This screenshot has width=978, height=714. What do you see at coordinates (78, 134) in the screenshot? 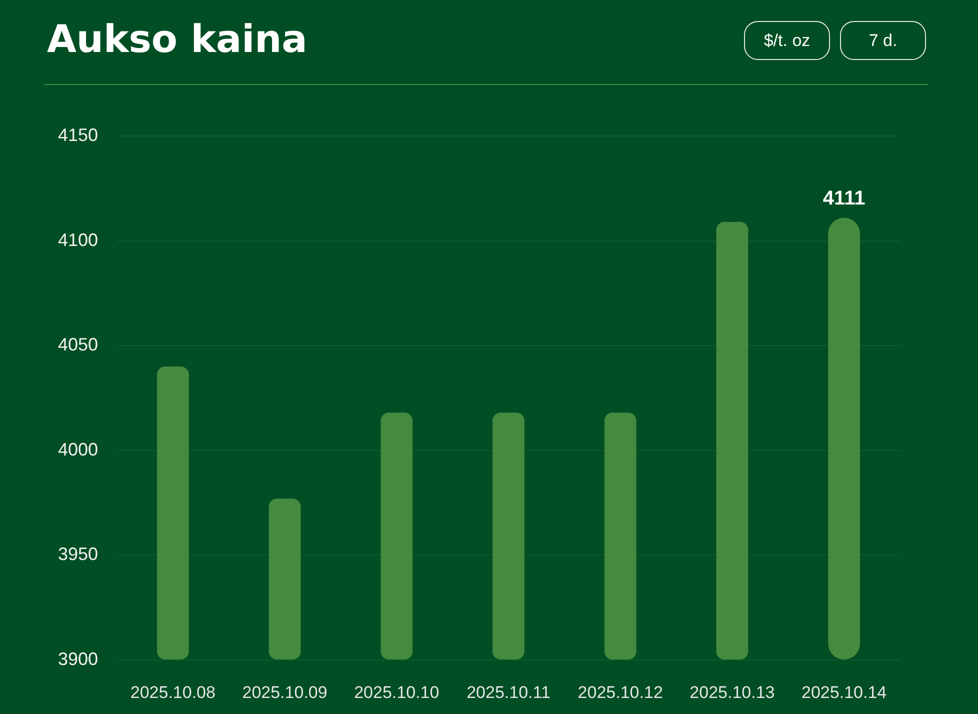
I see `y-tick-label: 4150` at bounding box center [78, 134].